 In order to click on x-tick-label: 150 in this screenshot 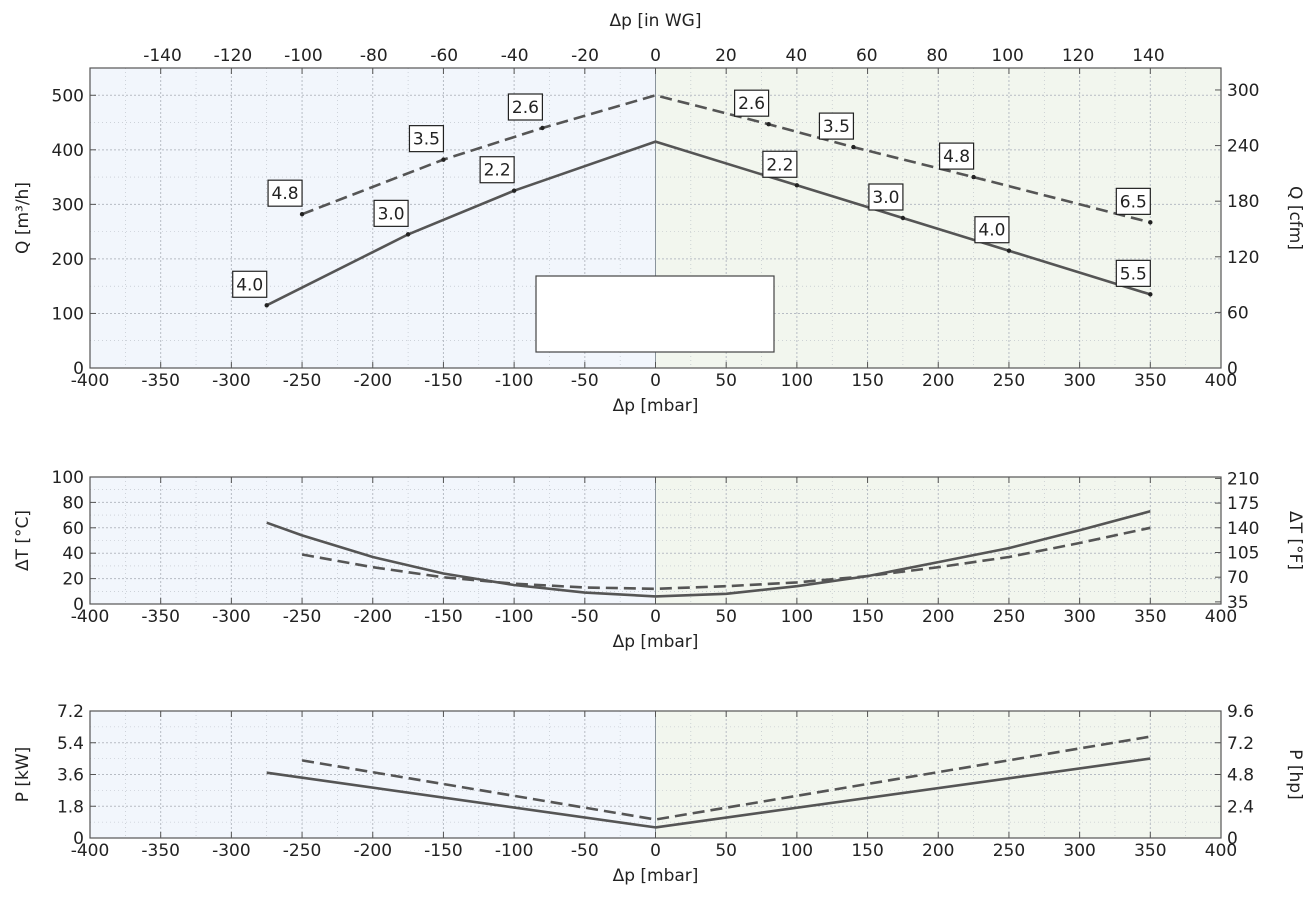, I will do `click(867, 617)`.